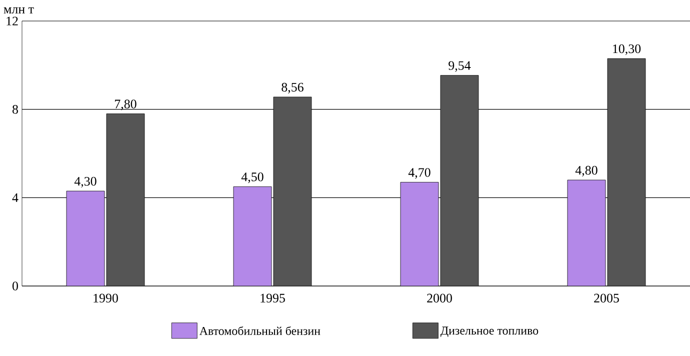  What do you see at coordinates (439, 298) in the screenshot?
I see `x-tick-label: 2000` at bounding box center [439, 298].